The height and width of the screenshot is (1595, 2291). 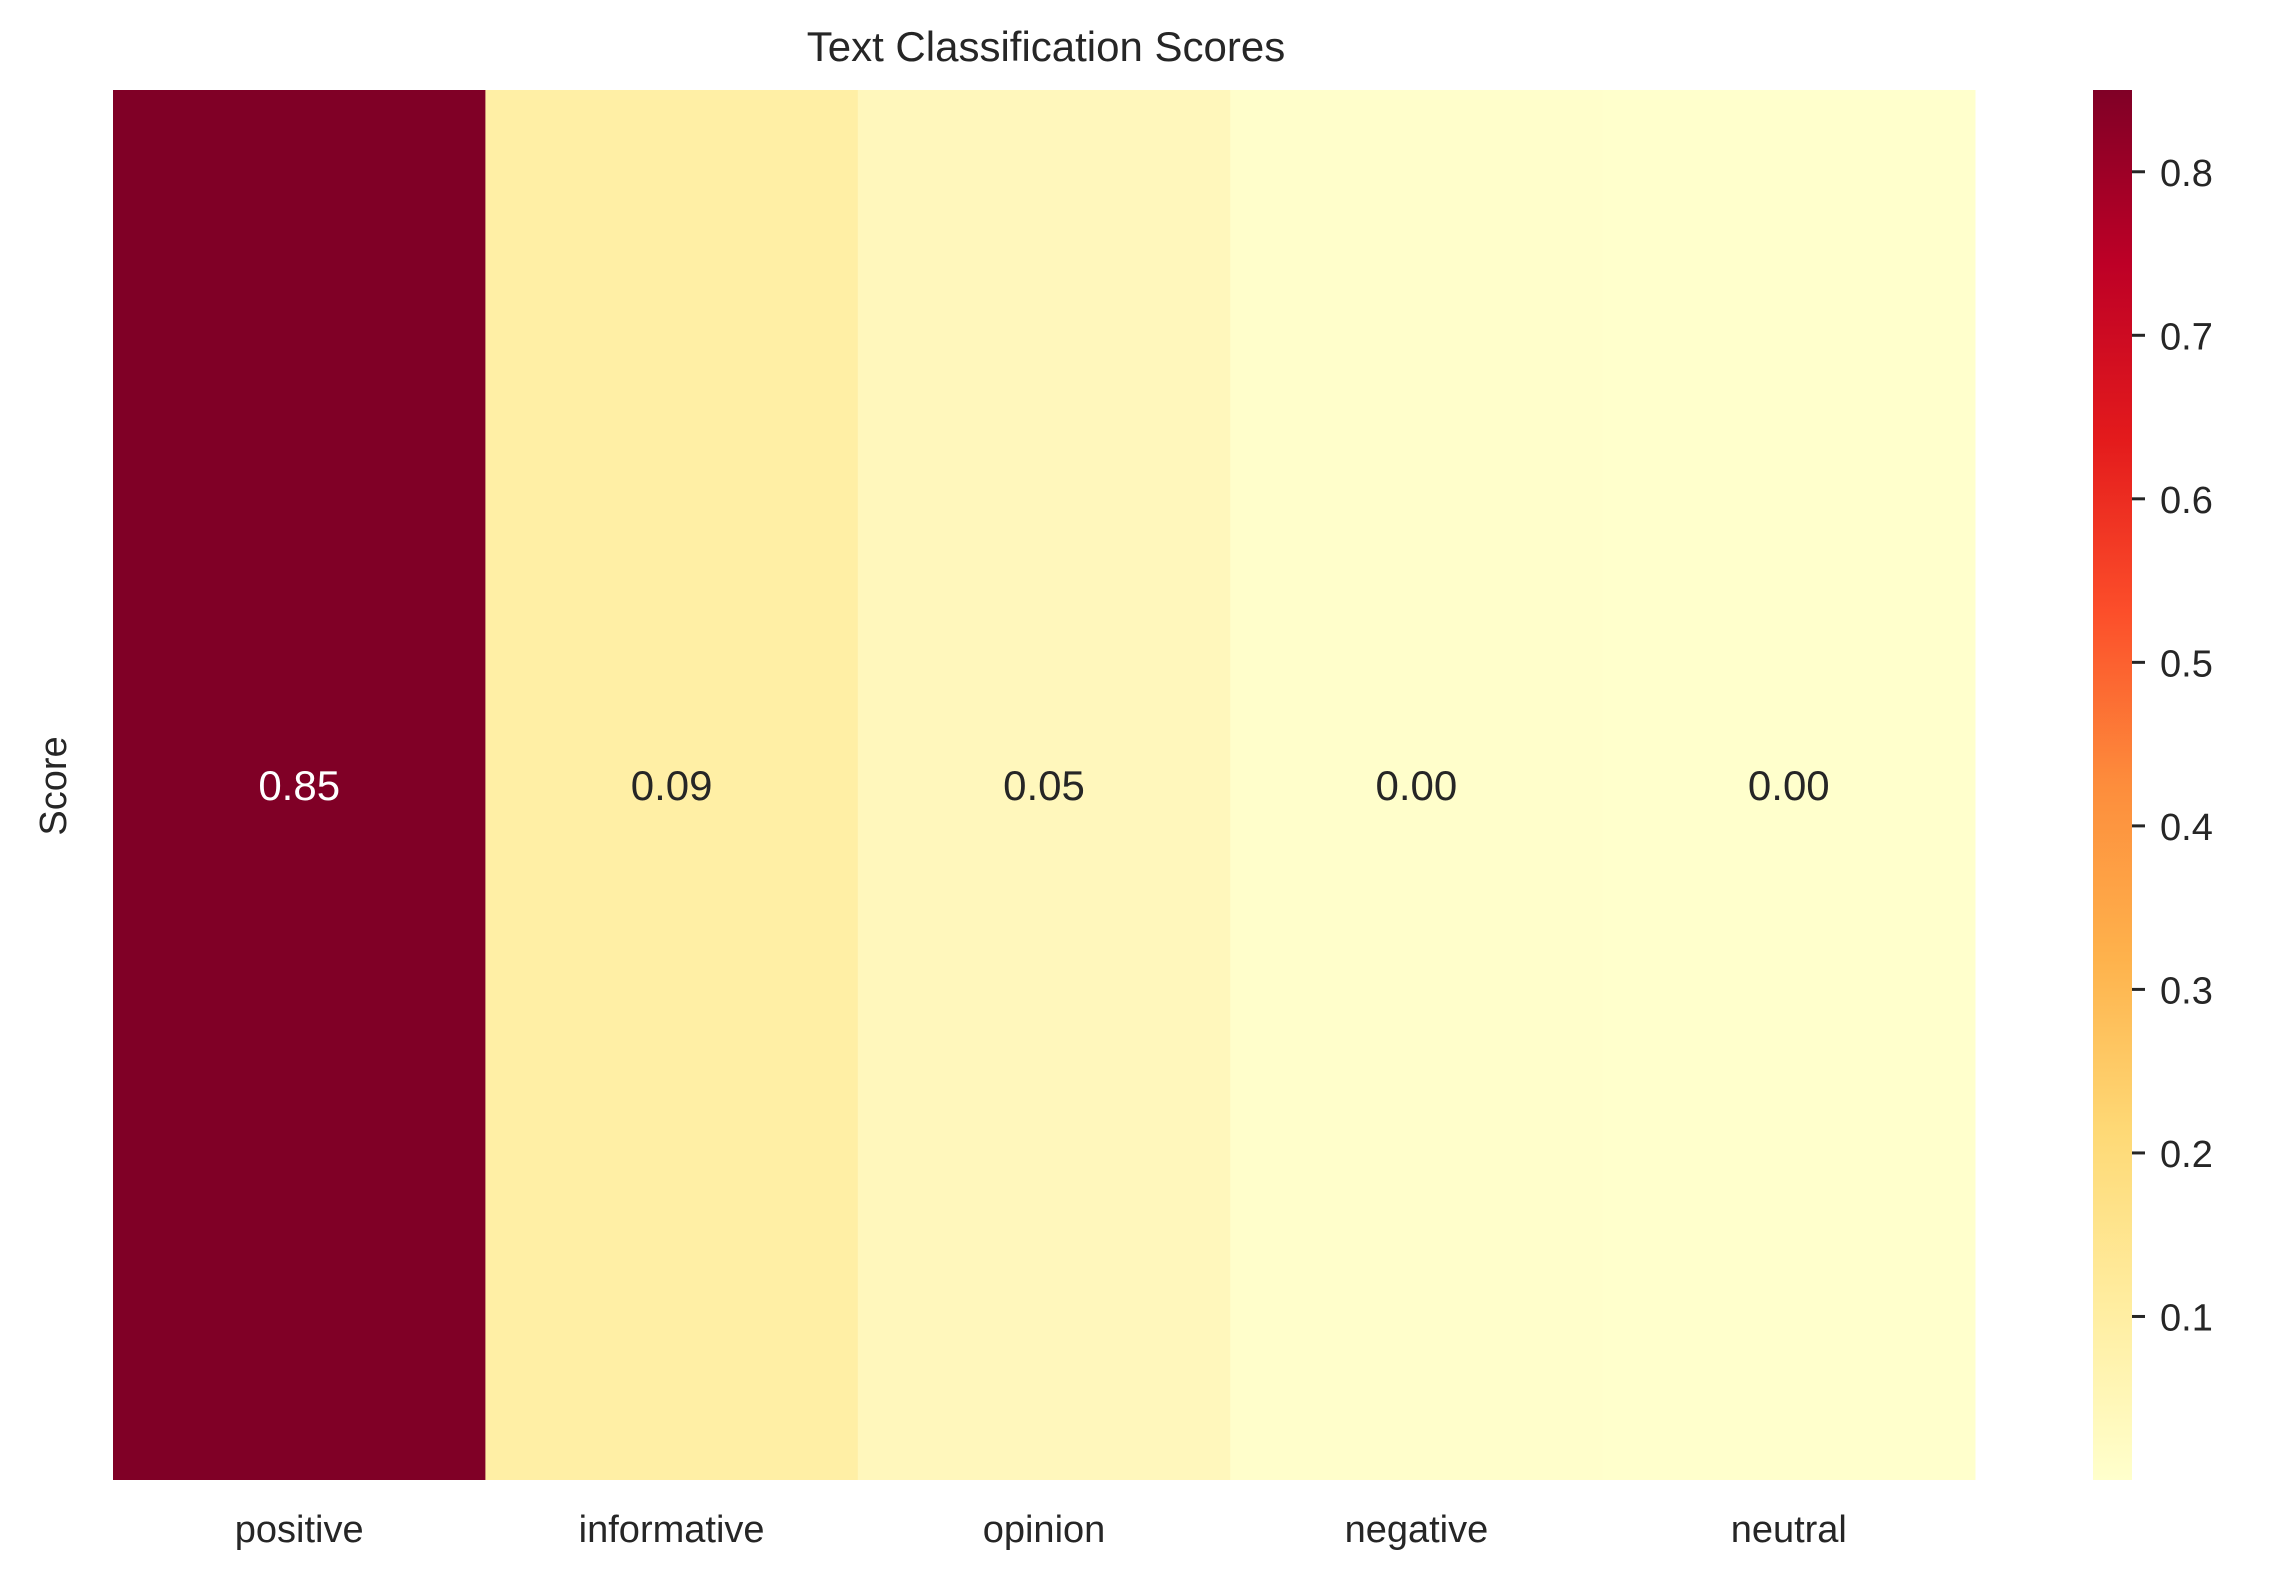 I want to click on heatmap-cell-opinion, so click(x=1044, y=785).